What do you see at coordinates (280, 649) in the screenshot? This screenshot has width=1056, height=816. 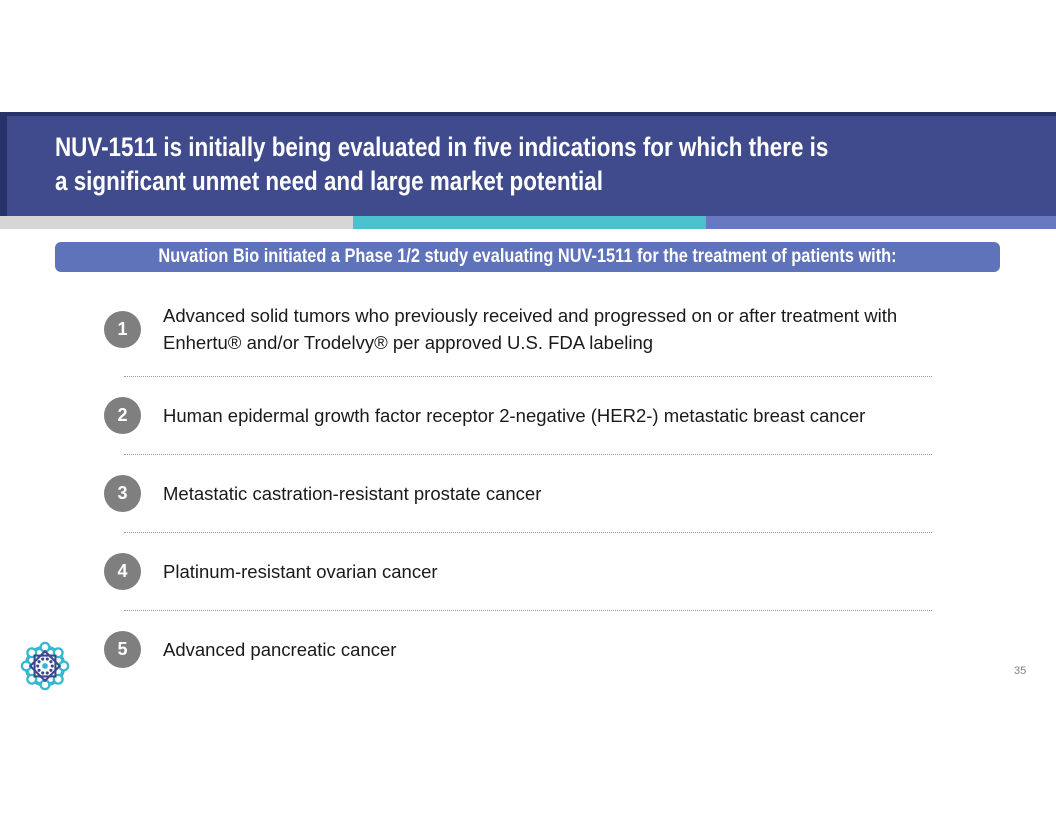 I see `item-text: Advanced pancreatic cancer` at bounding box center [280, 649].